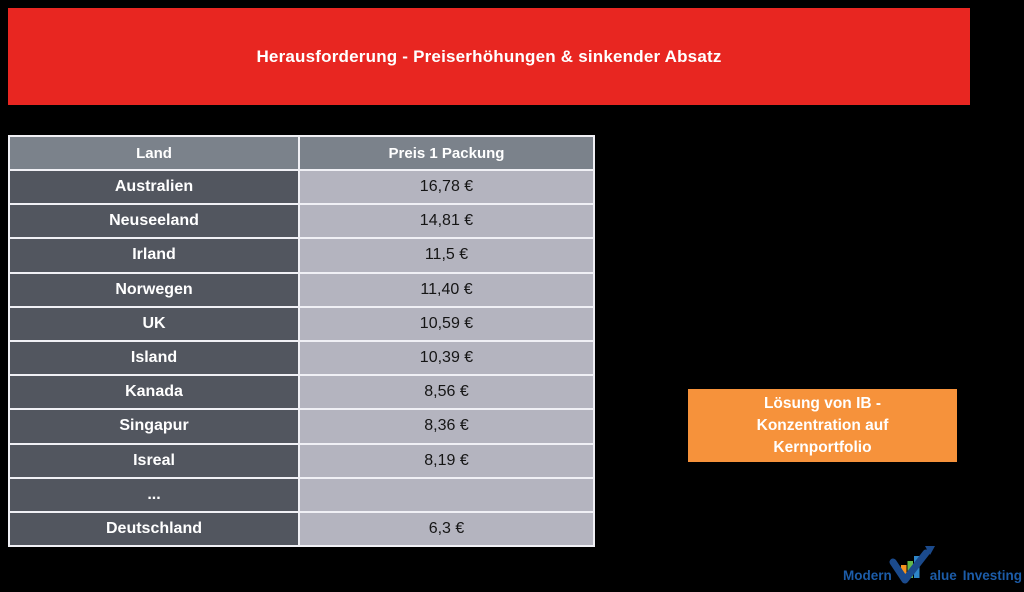 This screenshot has width=1024, height=592. What do you see at coordinates (154, 392) in the screenshot?
I see `cell-land: Kanada` at bounding box center [154, 392].